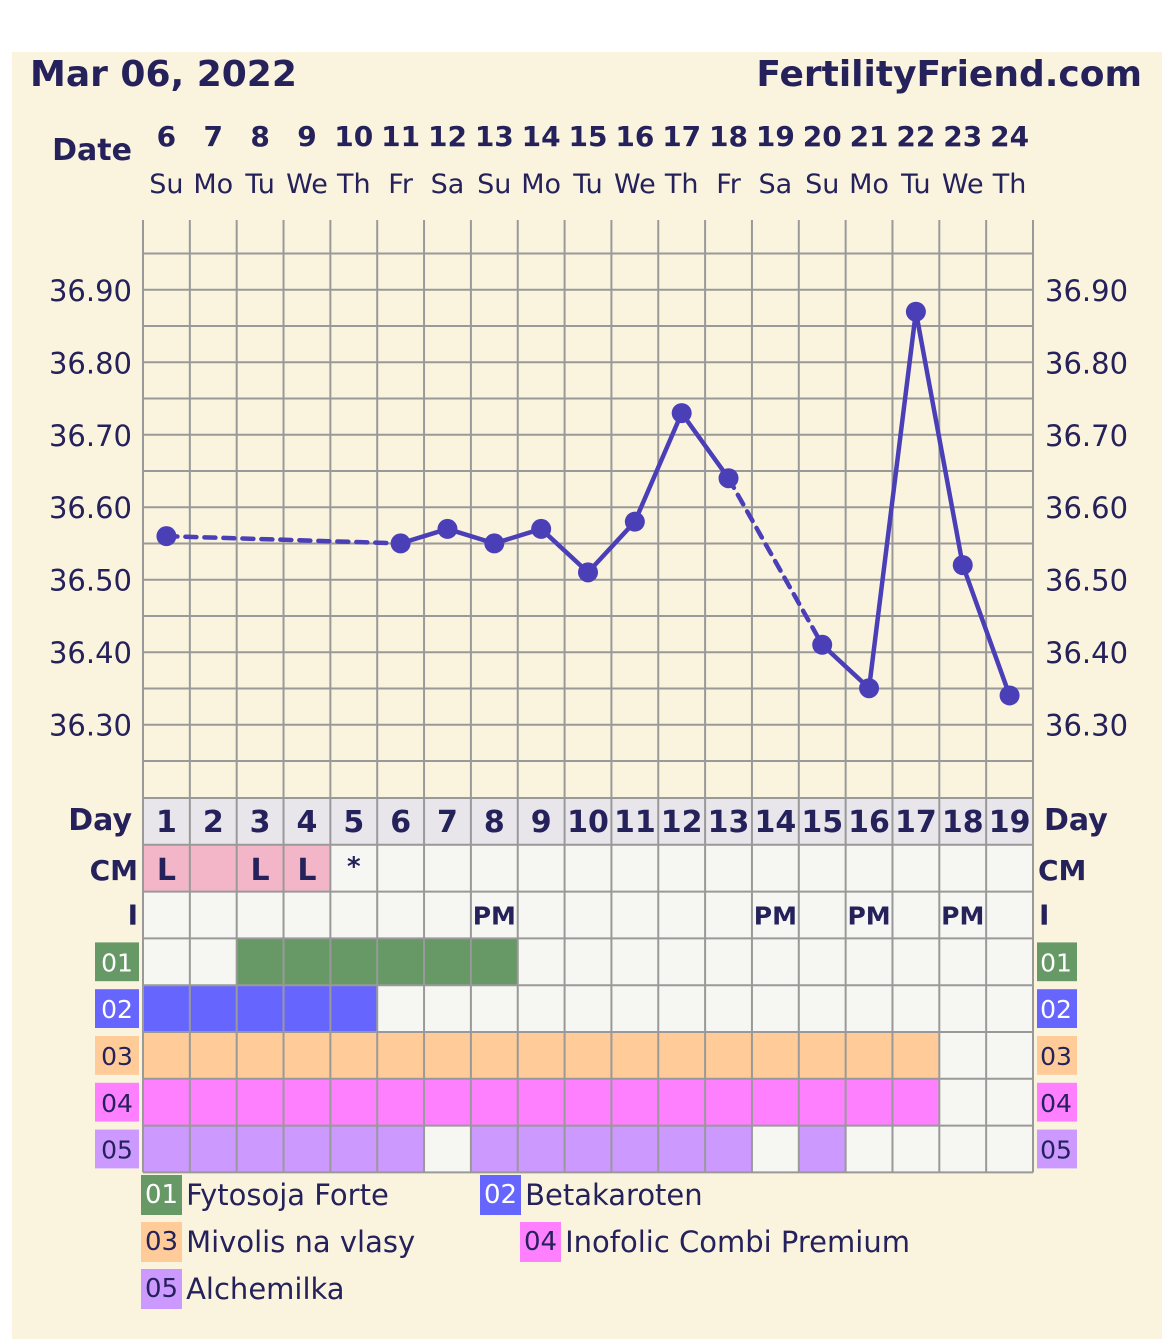 This screenshot has width=1170, height=1339. Describe the element at coordinates (949, 74) in the screenshot. I see `site-name: FertilityFriend.com` at that location.